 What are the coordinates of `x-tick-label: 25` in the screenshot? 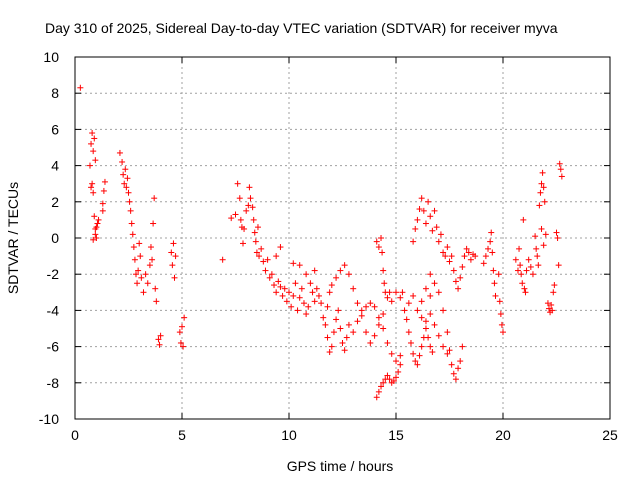 It's located at (610, 435).